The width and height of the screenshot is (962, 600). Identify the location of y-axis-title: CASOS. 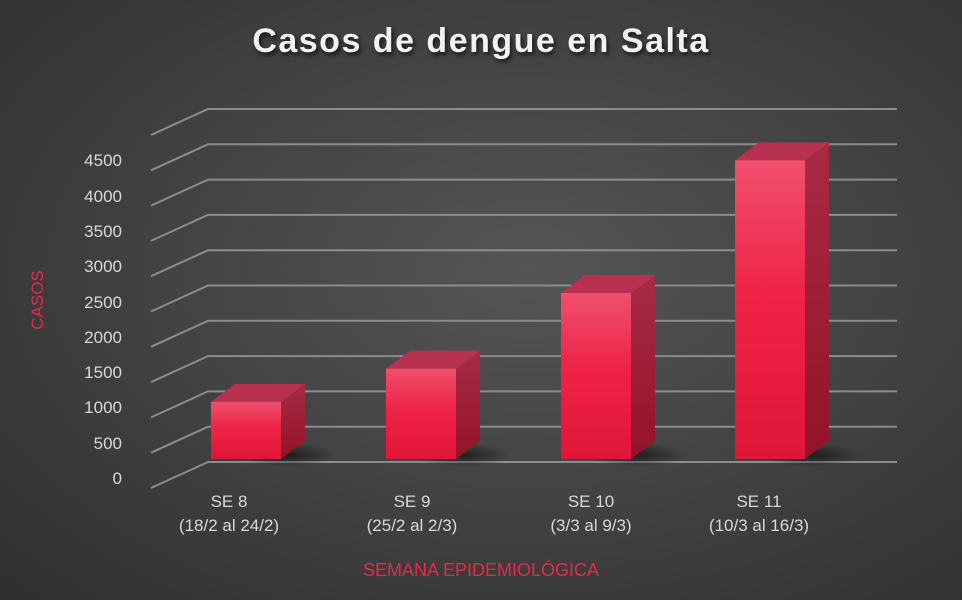
(37, 300).